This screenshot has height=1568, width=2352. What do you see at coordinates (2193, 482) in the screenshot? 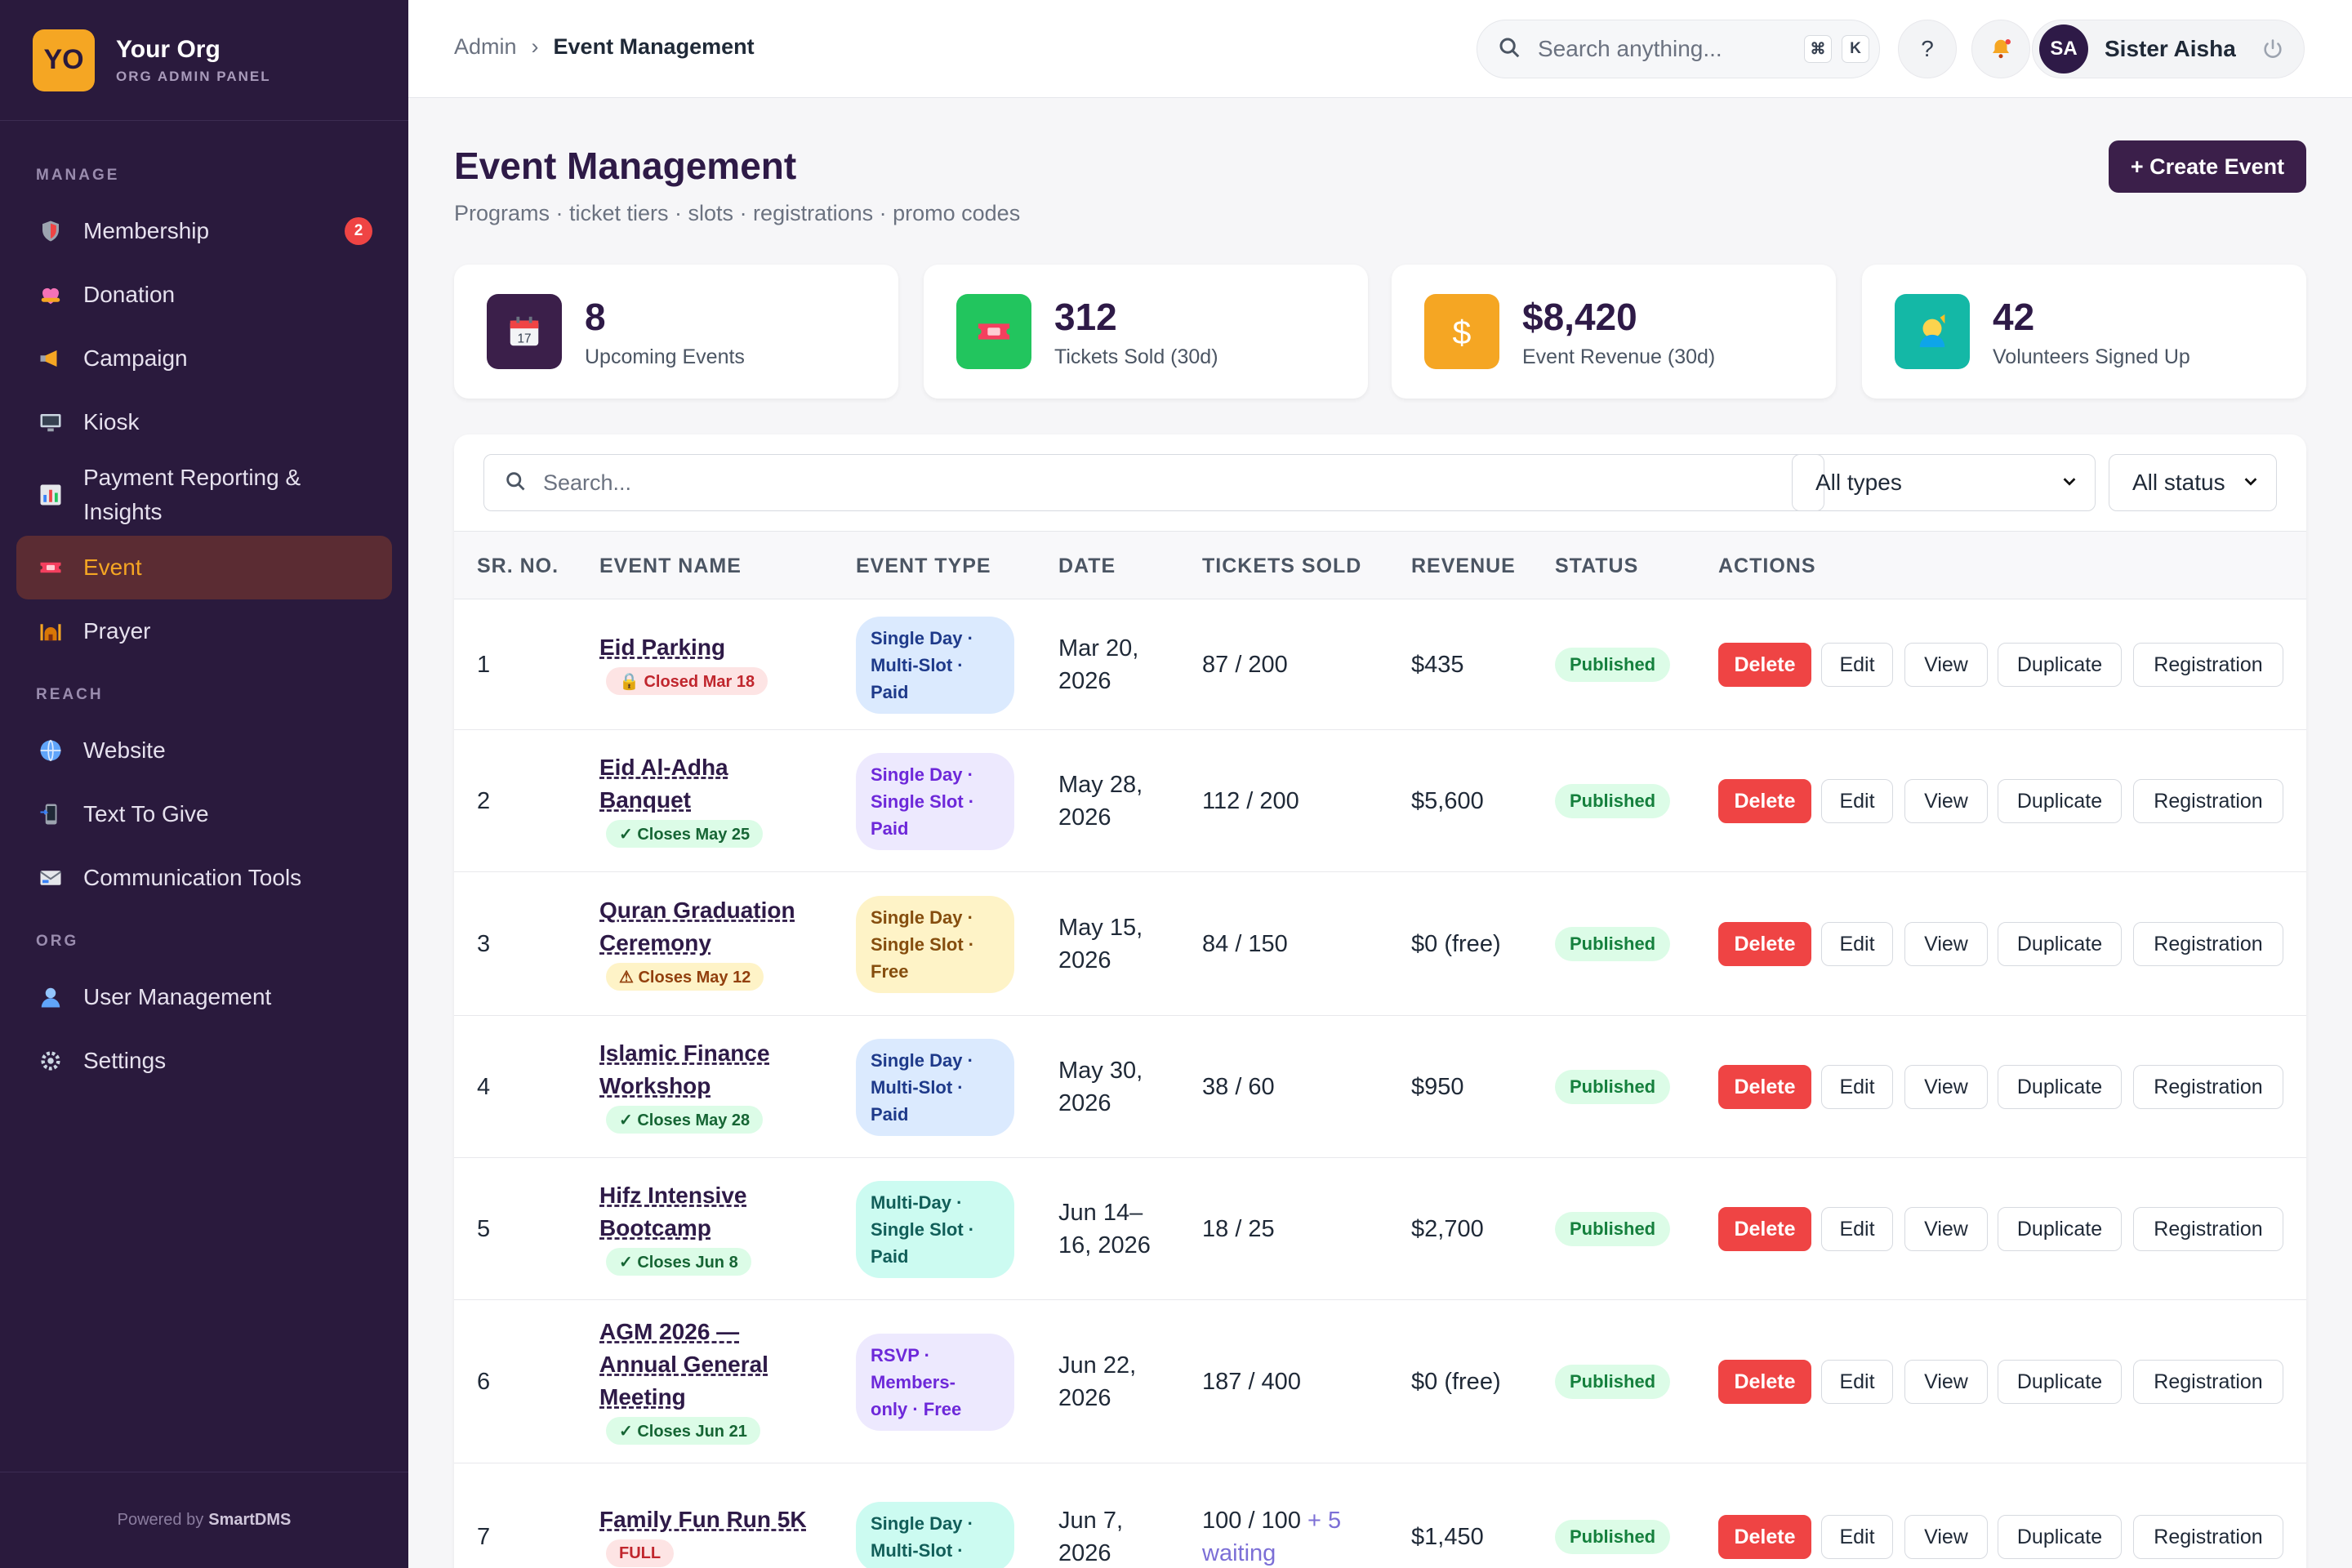
I see `status-filter-select: All status` at bounding box center [2193, 482].